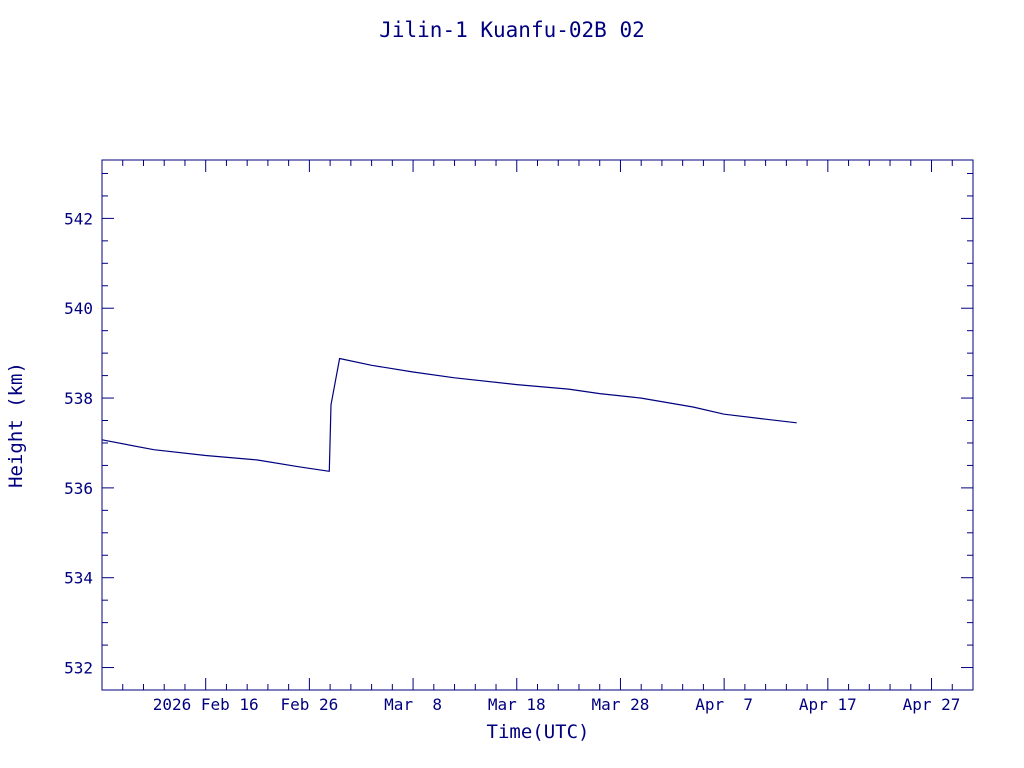 The width and height of the screenshot is (1024, 768). Describe the element at coordinates (413, 704) in the screenshot. I see `x-tick-label: Mar 8` at that location.